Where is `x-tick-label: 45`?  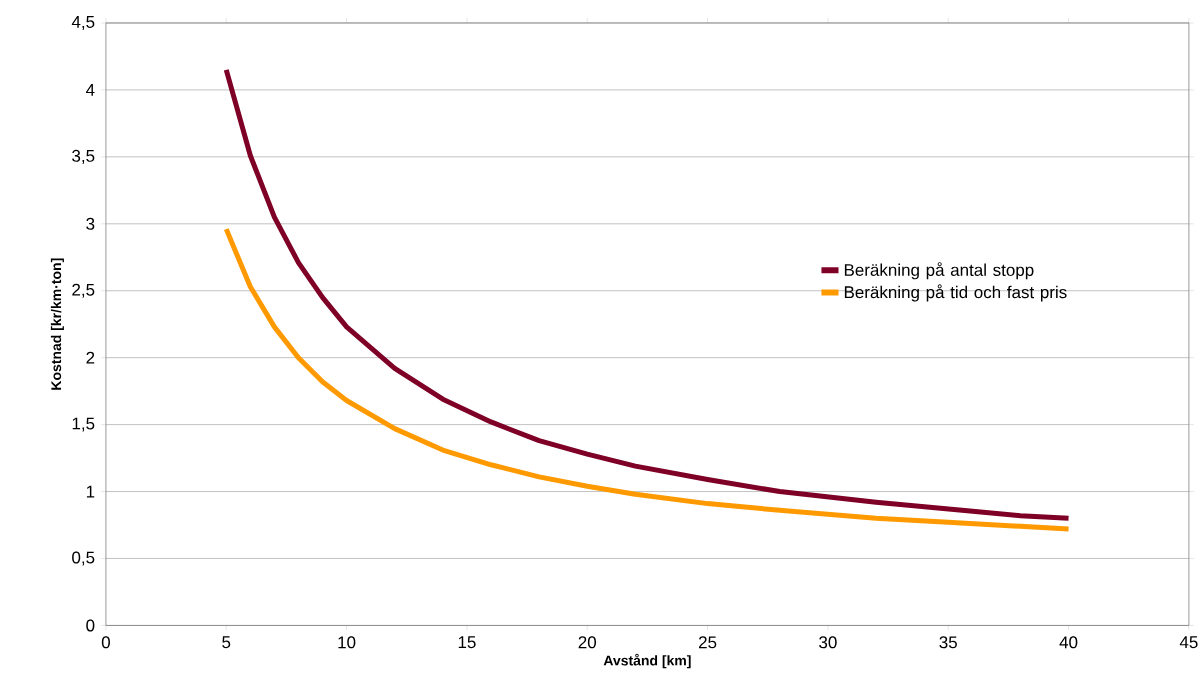
x-tick-label: 45 is located at coordinates (1188, 642).